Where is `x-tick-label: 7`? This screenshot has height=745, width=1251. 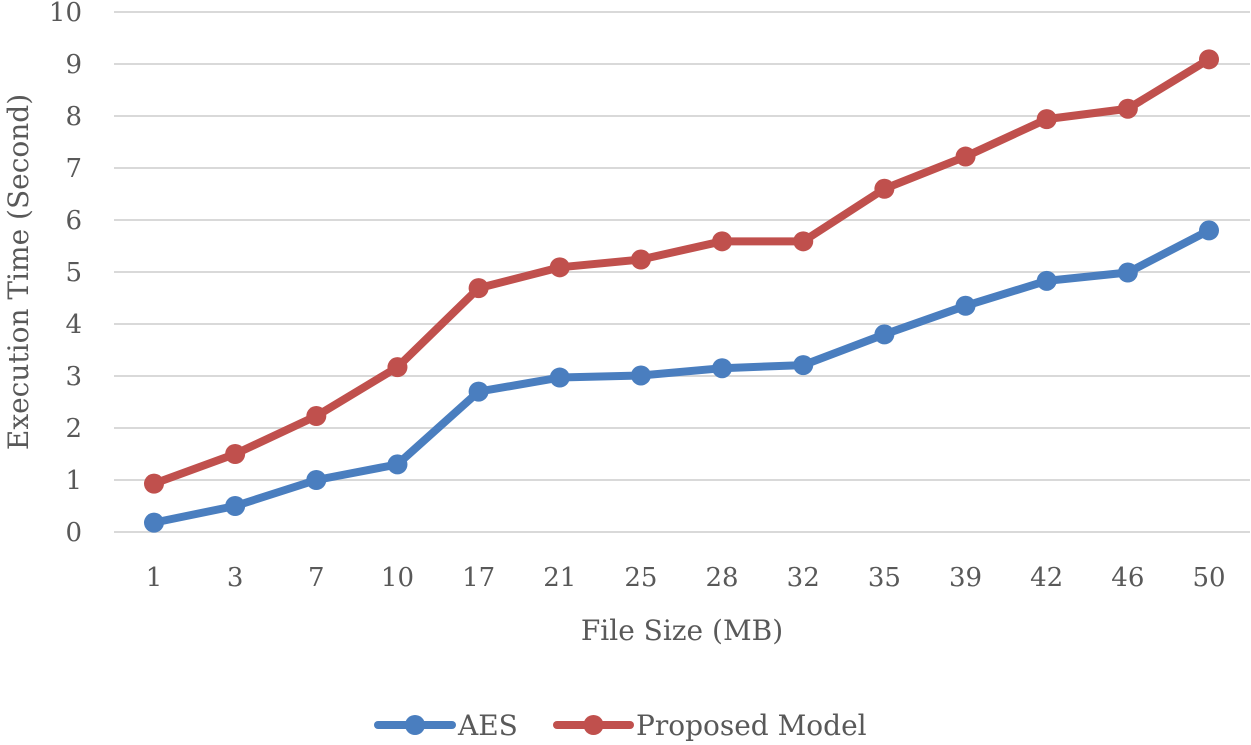
x-tick-label: 7 is located at coordinates (316, 578).